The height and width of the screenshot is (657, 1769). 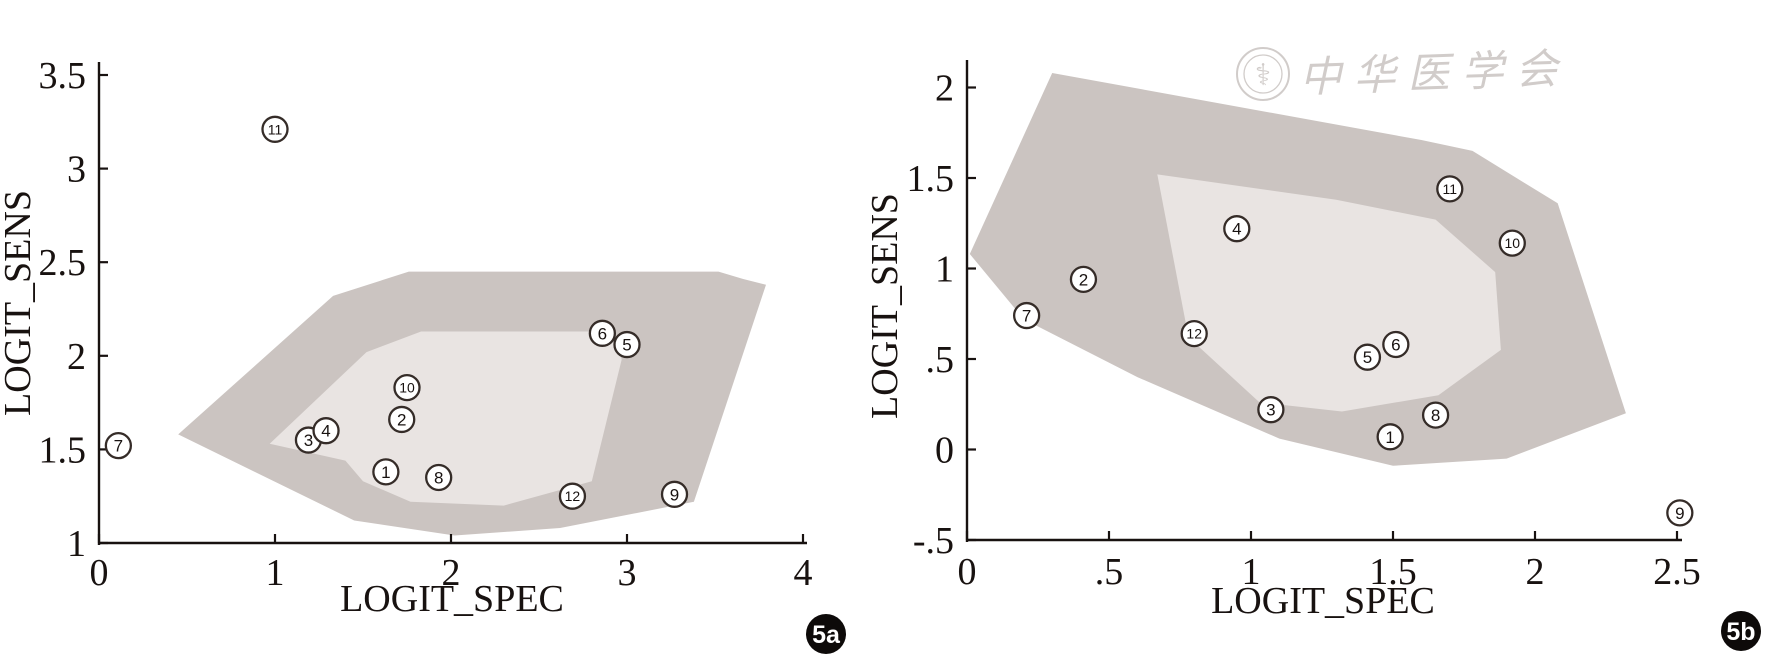 I want to click on data-point-5a-5: 5, so click(x=627, y=344).